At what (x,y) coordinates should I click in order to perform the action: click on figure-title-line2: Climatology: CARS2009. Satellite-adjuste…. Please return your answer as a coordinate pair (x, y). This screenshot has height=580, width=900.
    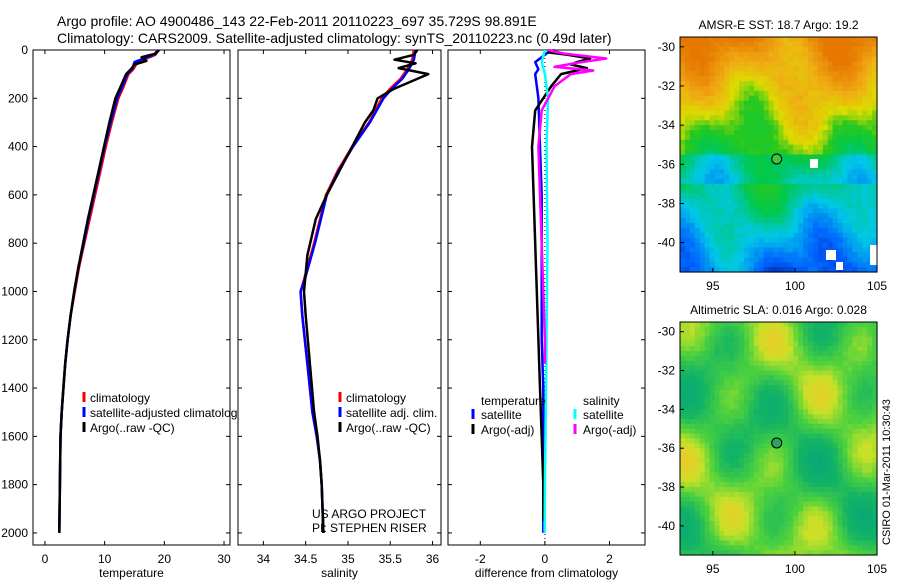
    Looking at the image, I should click on (334, 38).